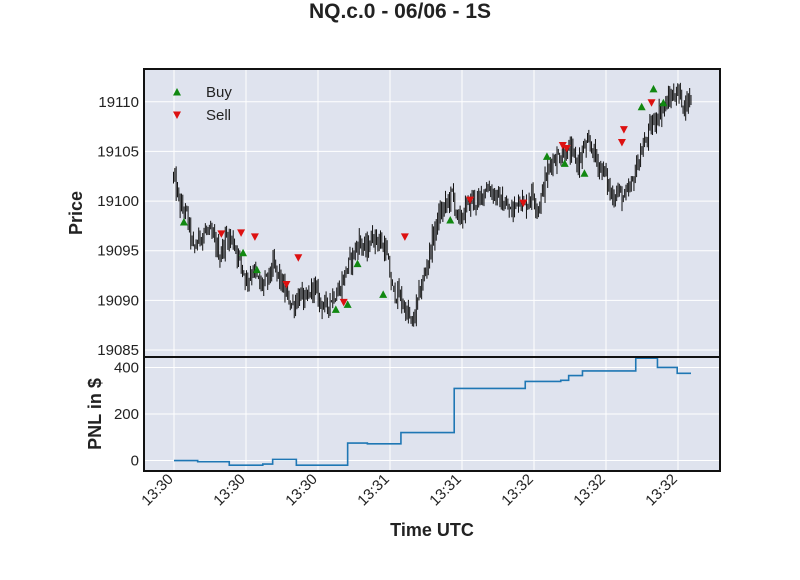  Describe the element at coordinates (177, 92) in the screenshot. I see `legend-marker-buy` at that location.